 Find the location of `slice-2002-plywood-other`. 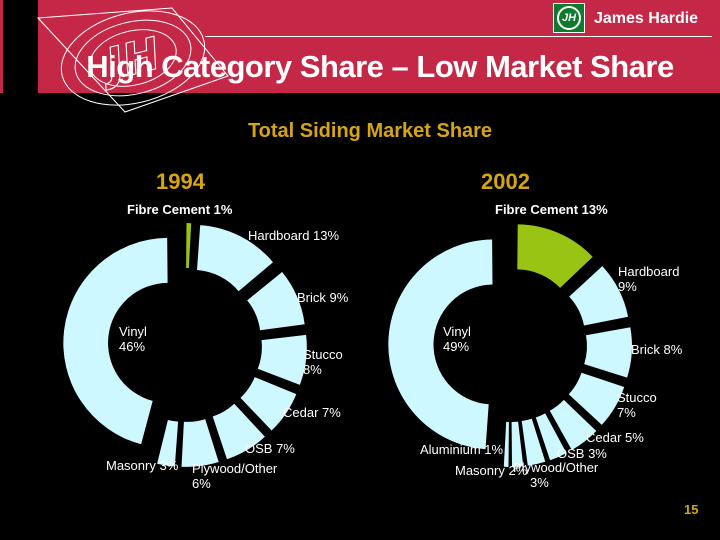

slice-2002-plywood-other is located at coordinates (533, 442).